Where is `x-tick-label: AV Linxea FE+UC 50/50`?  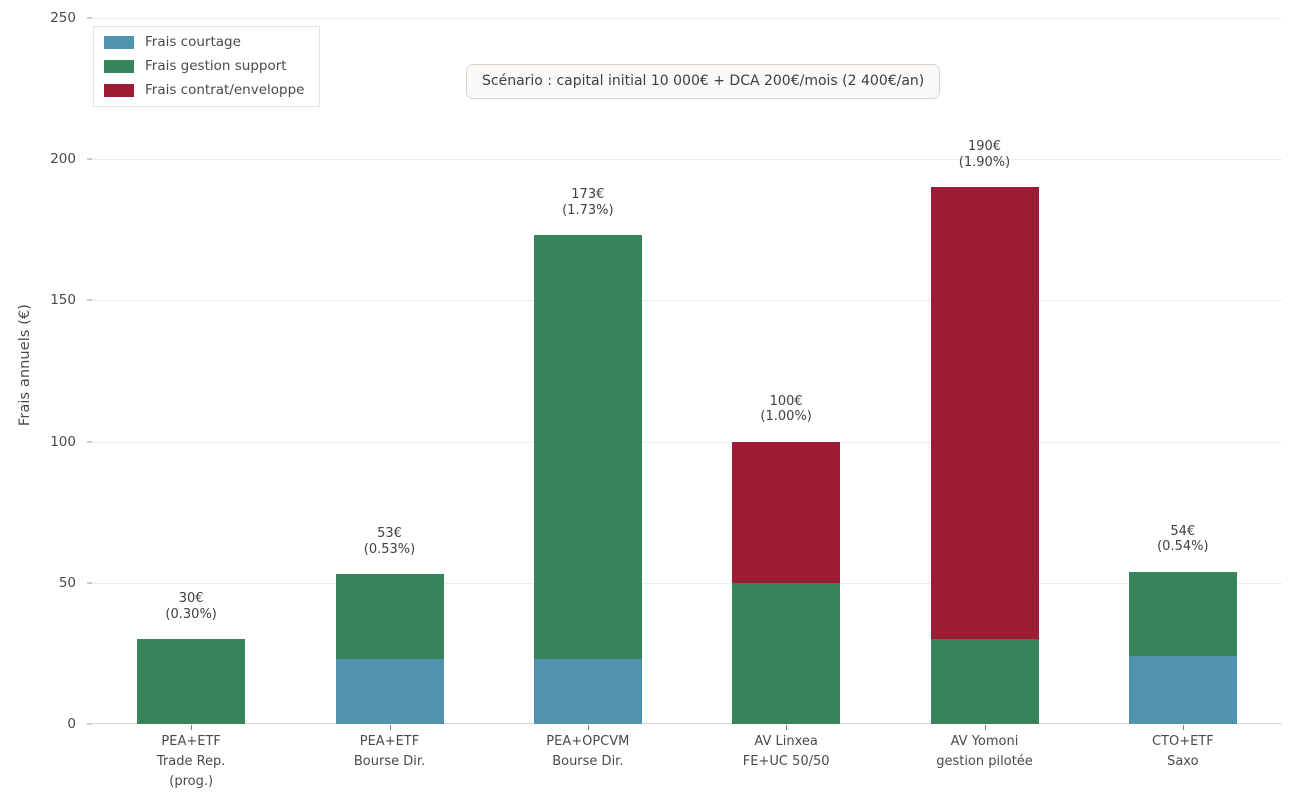 x-tick-label: AV Linxea FE+UC 50/50 is located at coordinates (786, 752).